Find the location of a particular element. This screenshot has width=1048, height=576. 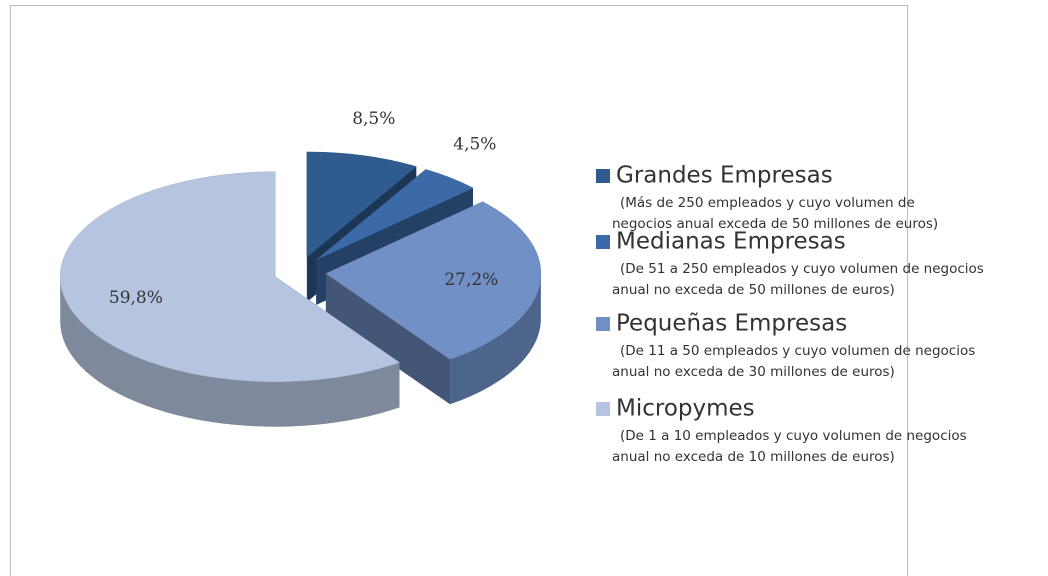

legend-description: (Más de 250 empleados y cuyo volumen de is located at coordinates (767, 203).